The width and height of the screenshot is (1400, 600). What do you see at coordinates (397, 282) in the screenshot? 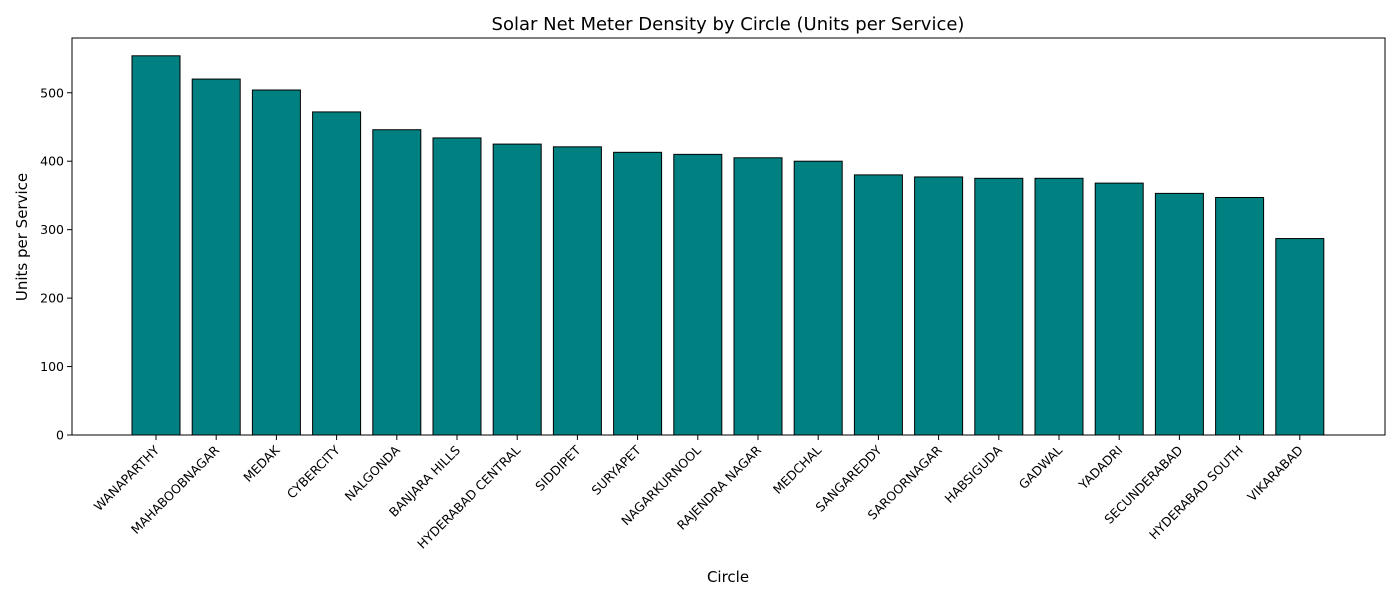
I see `bar-nalgonda` at bounding box center [397, 282].